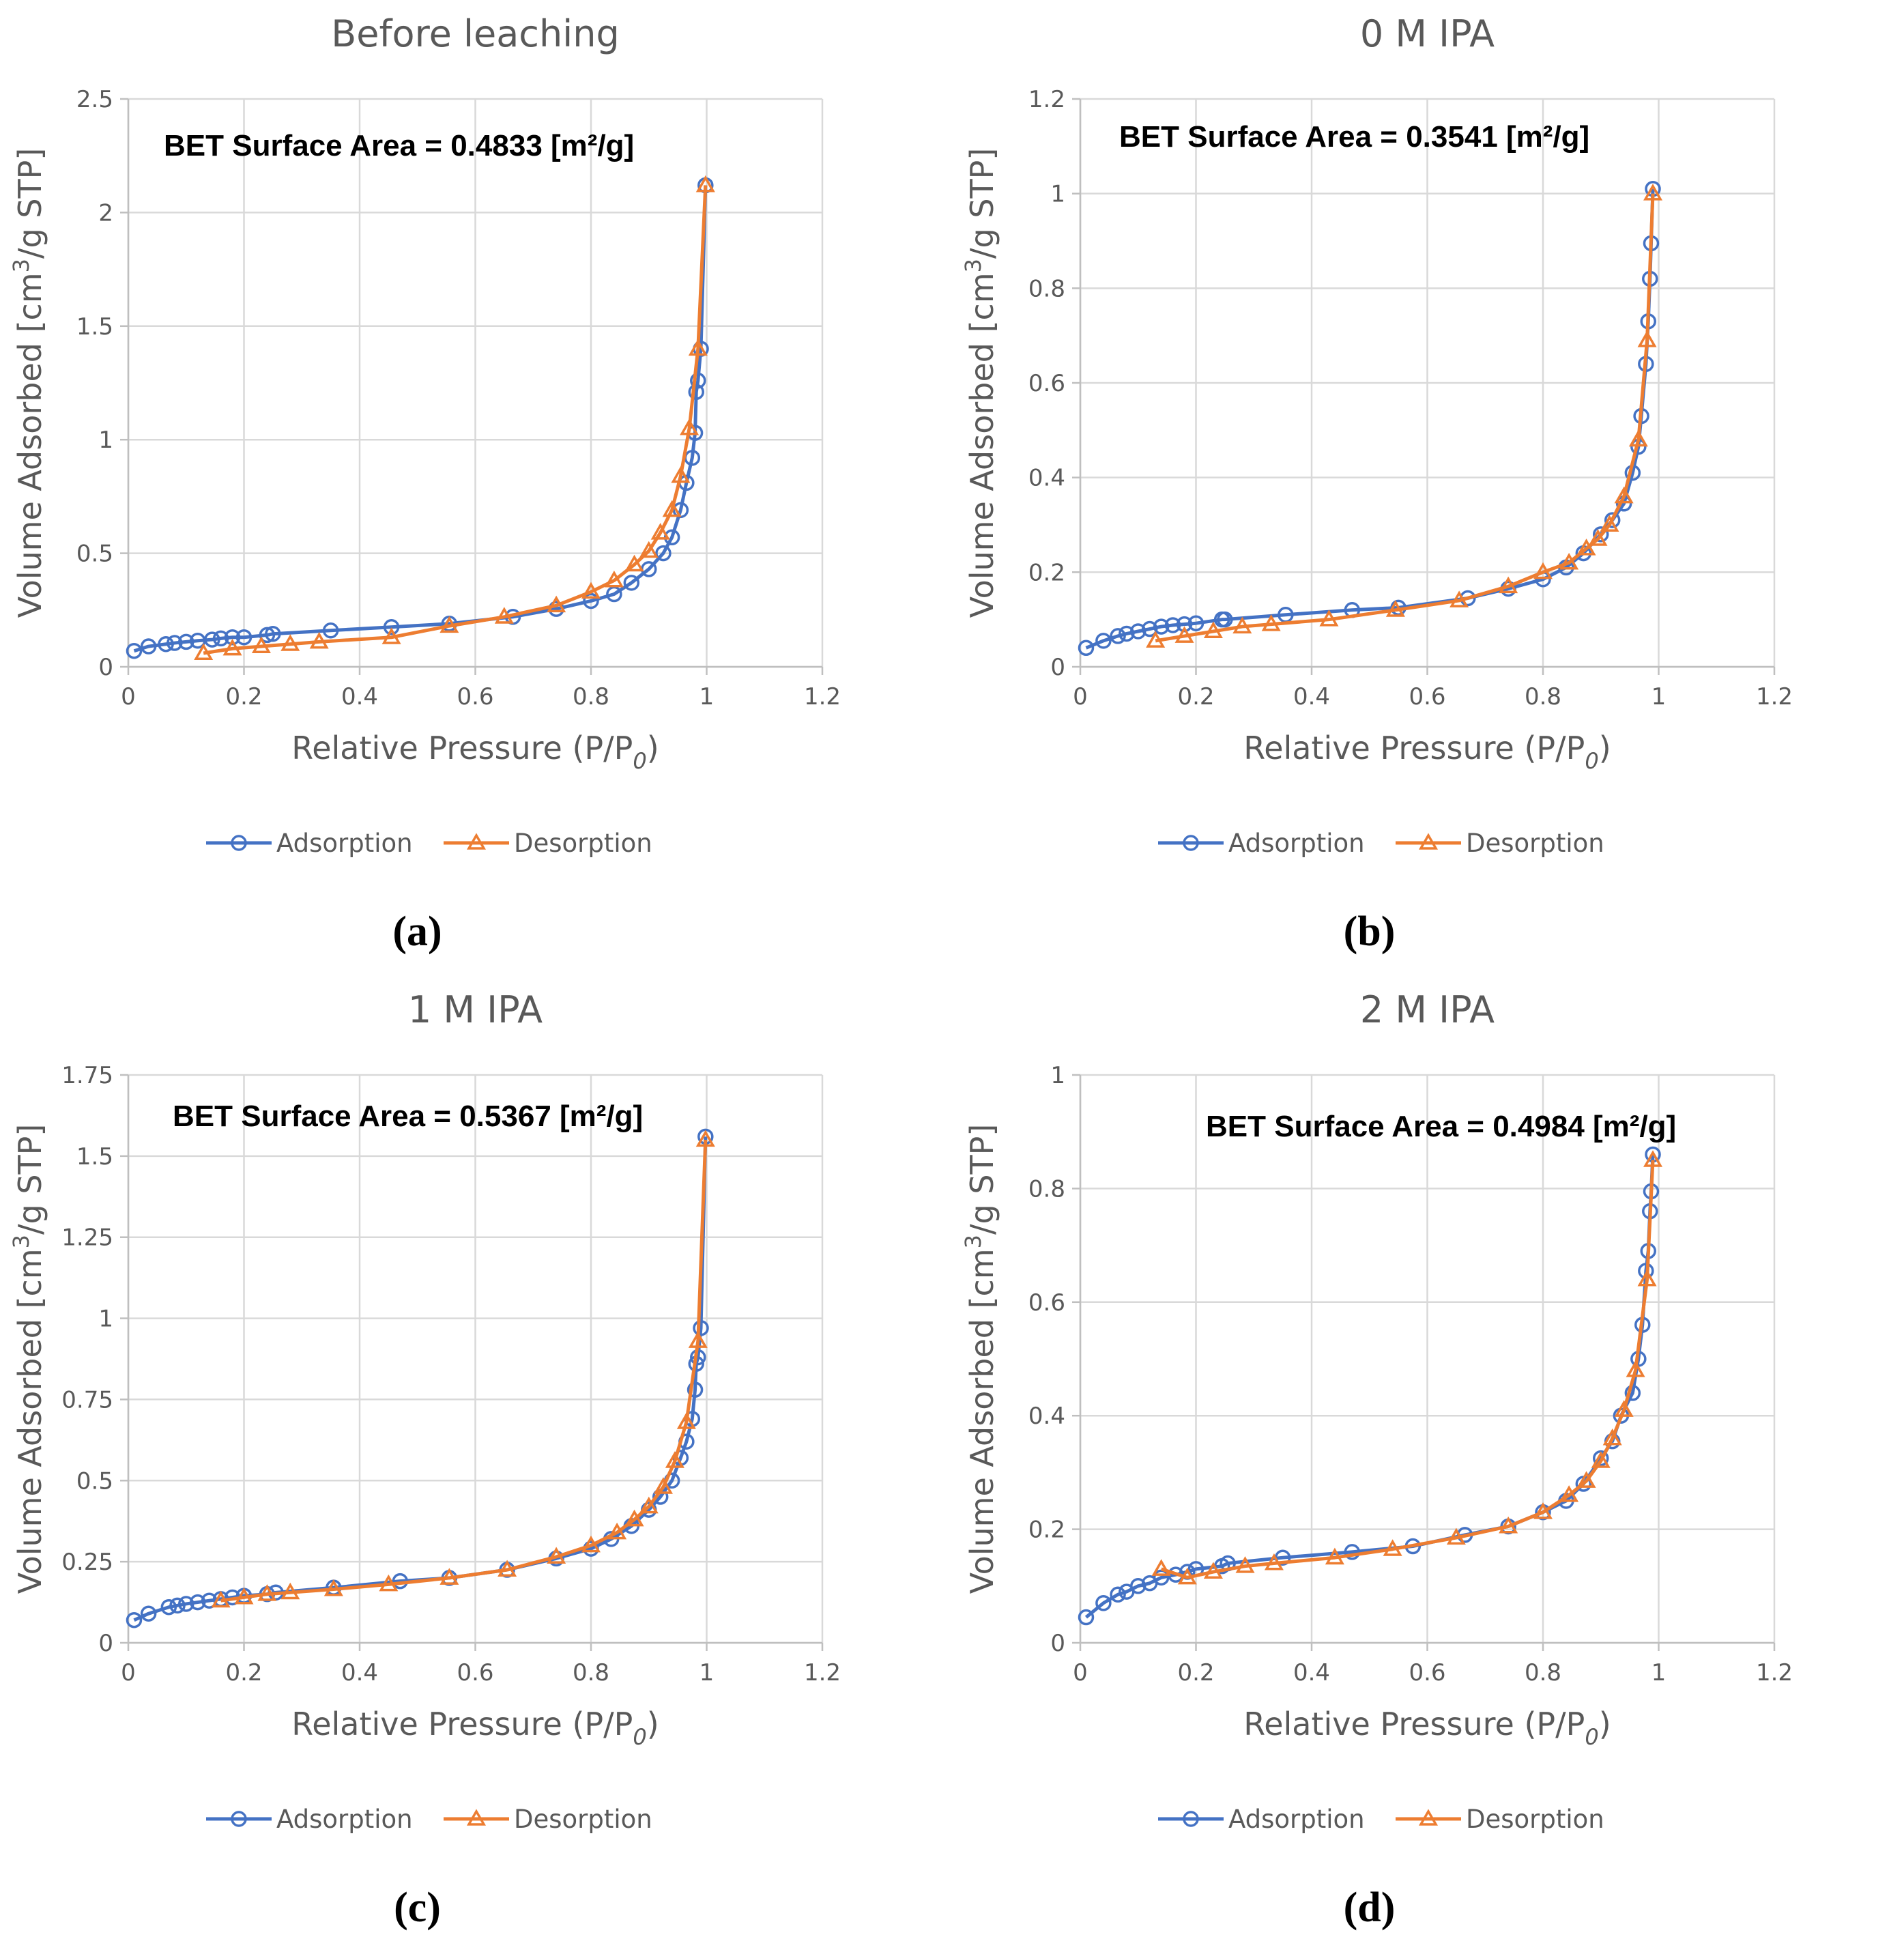  I want to click on panel-caption: (a), so click(417, 931).